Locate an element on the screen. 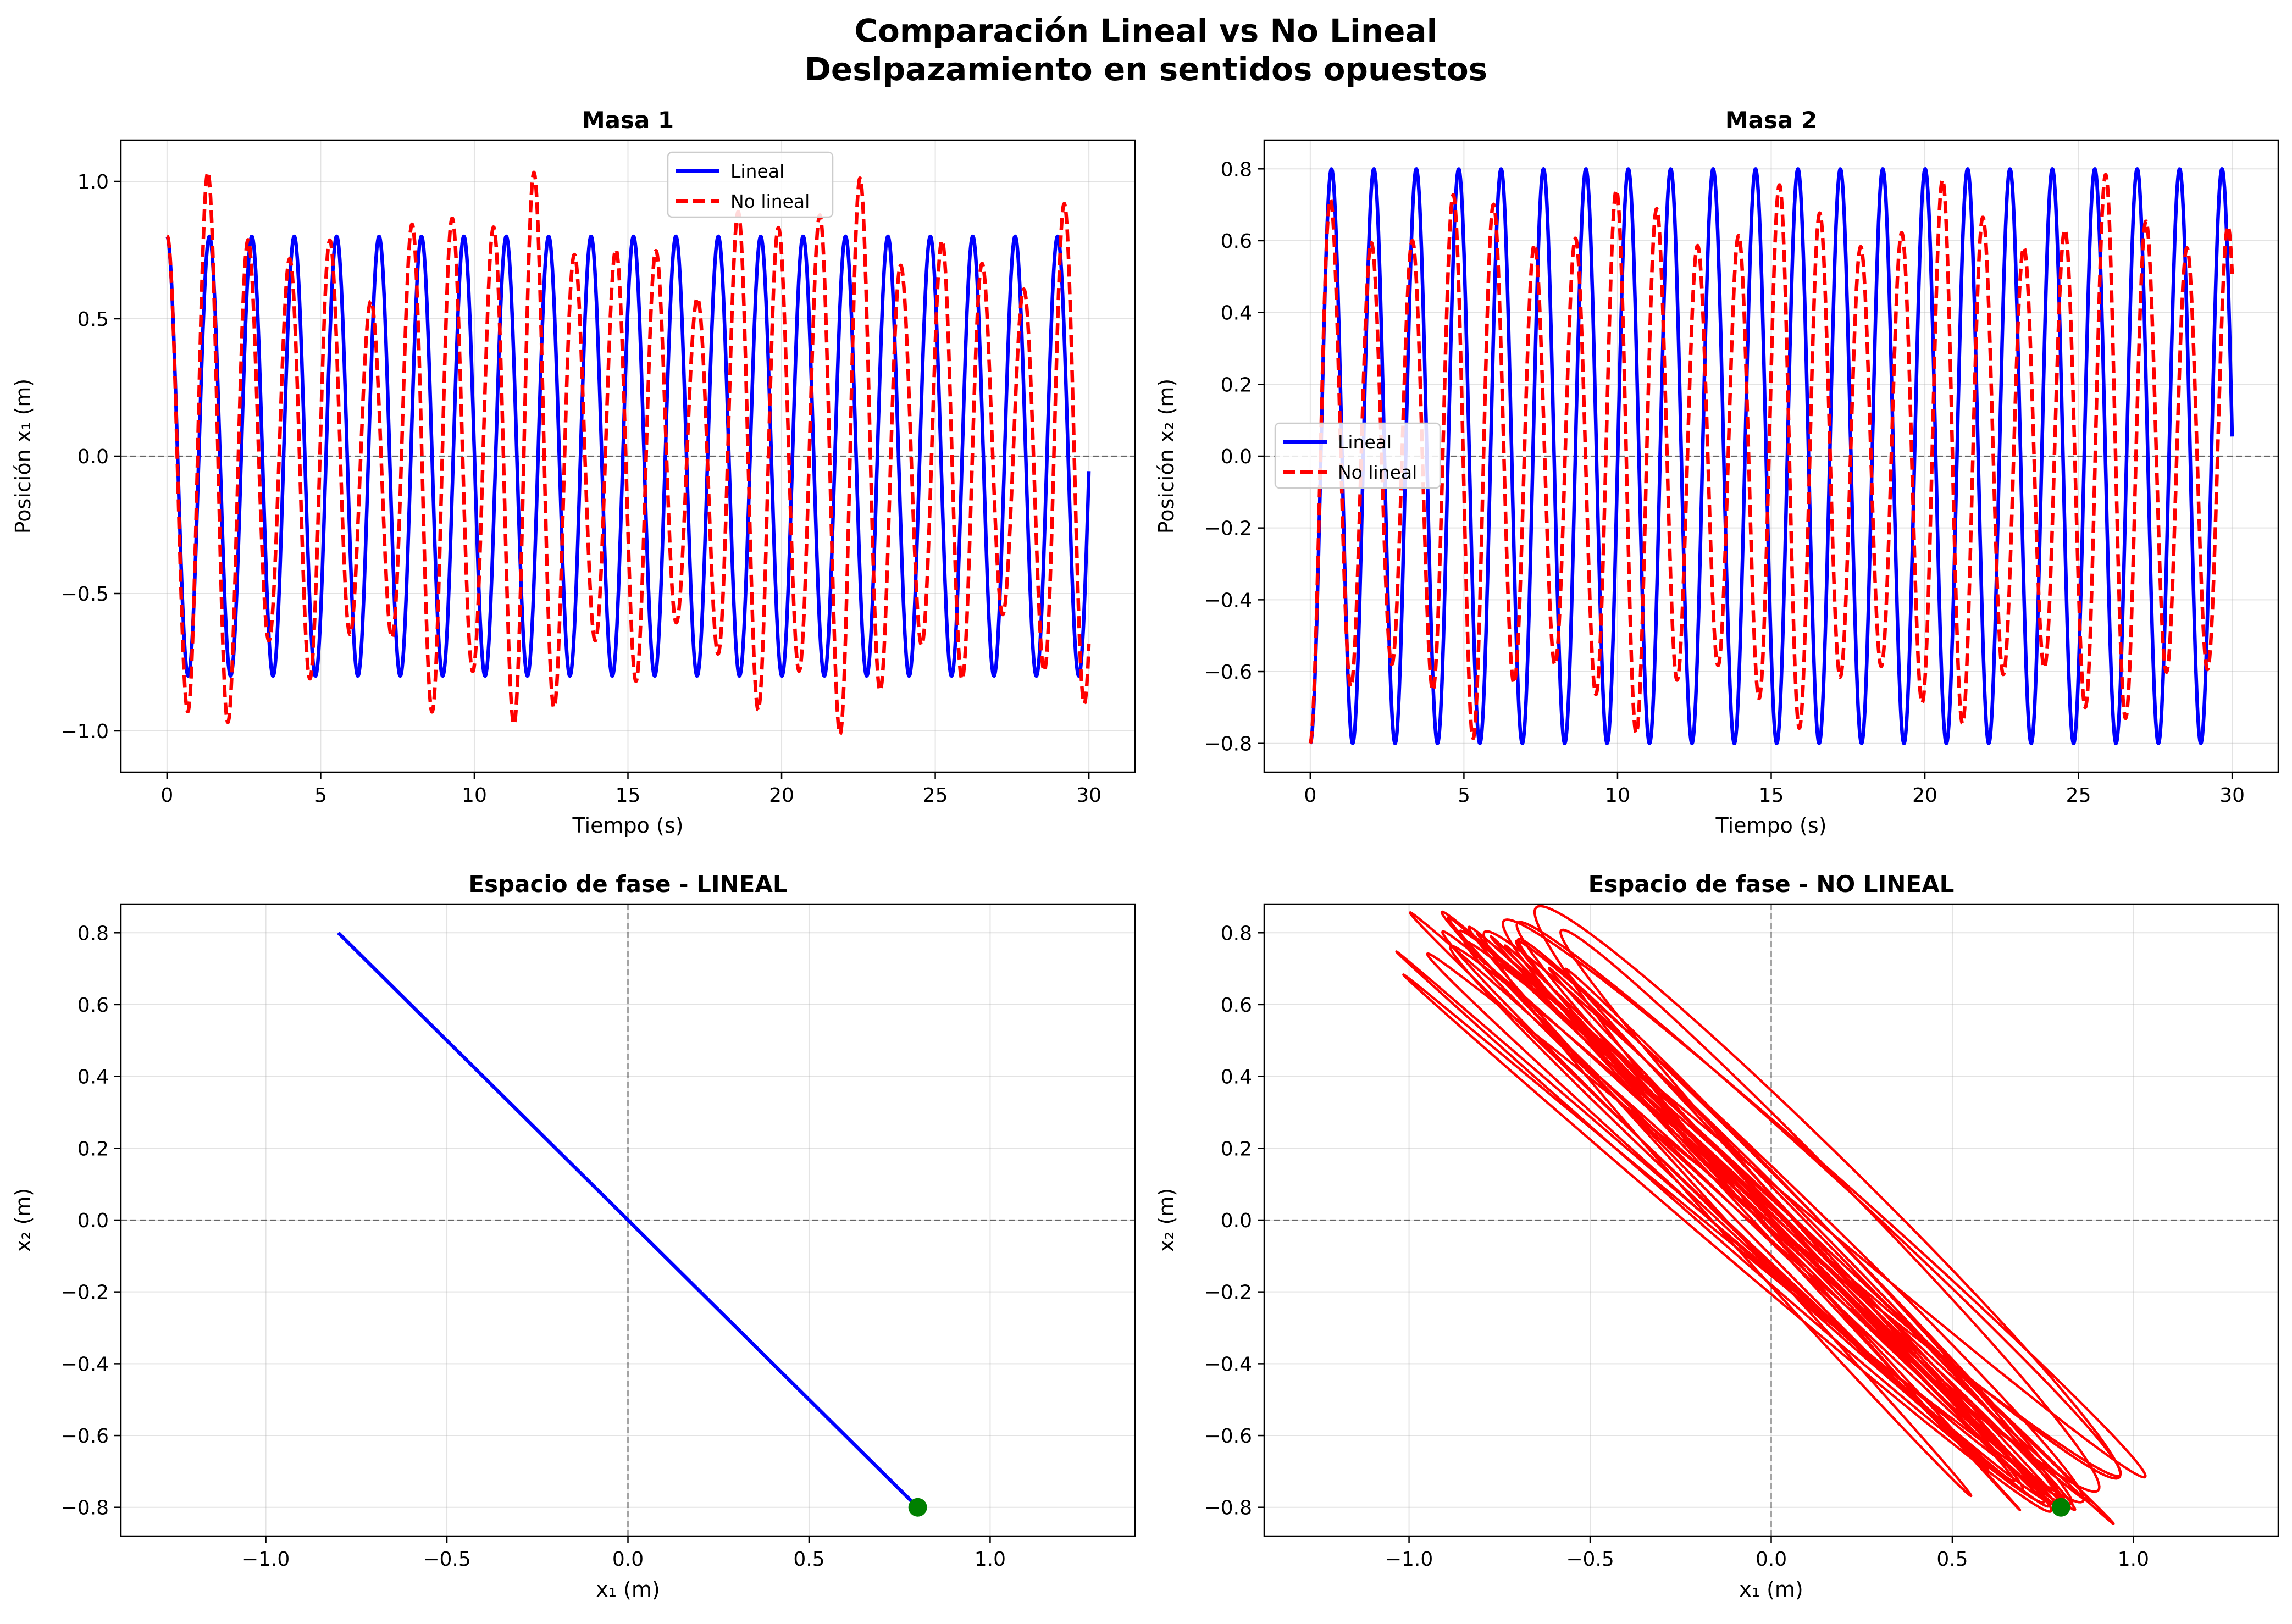  y-axis-label: Posición x₁ (m) is located at coordinates (23, 456).